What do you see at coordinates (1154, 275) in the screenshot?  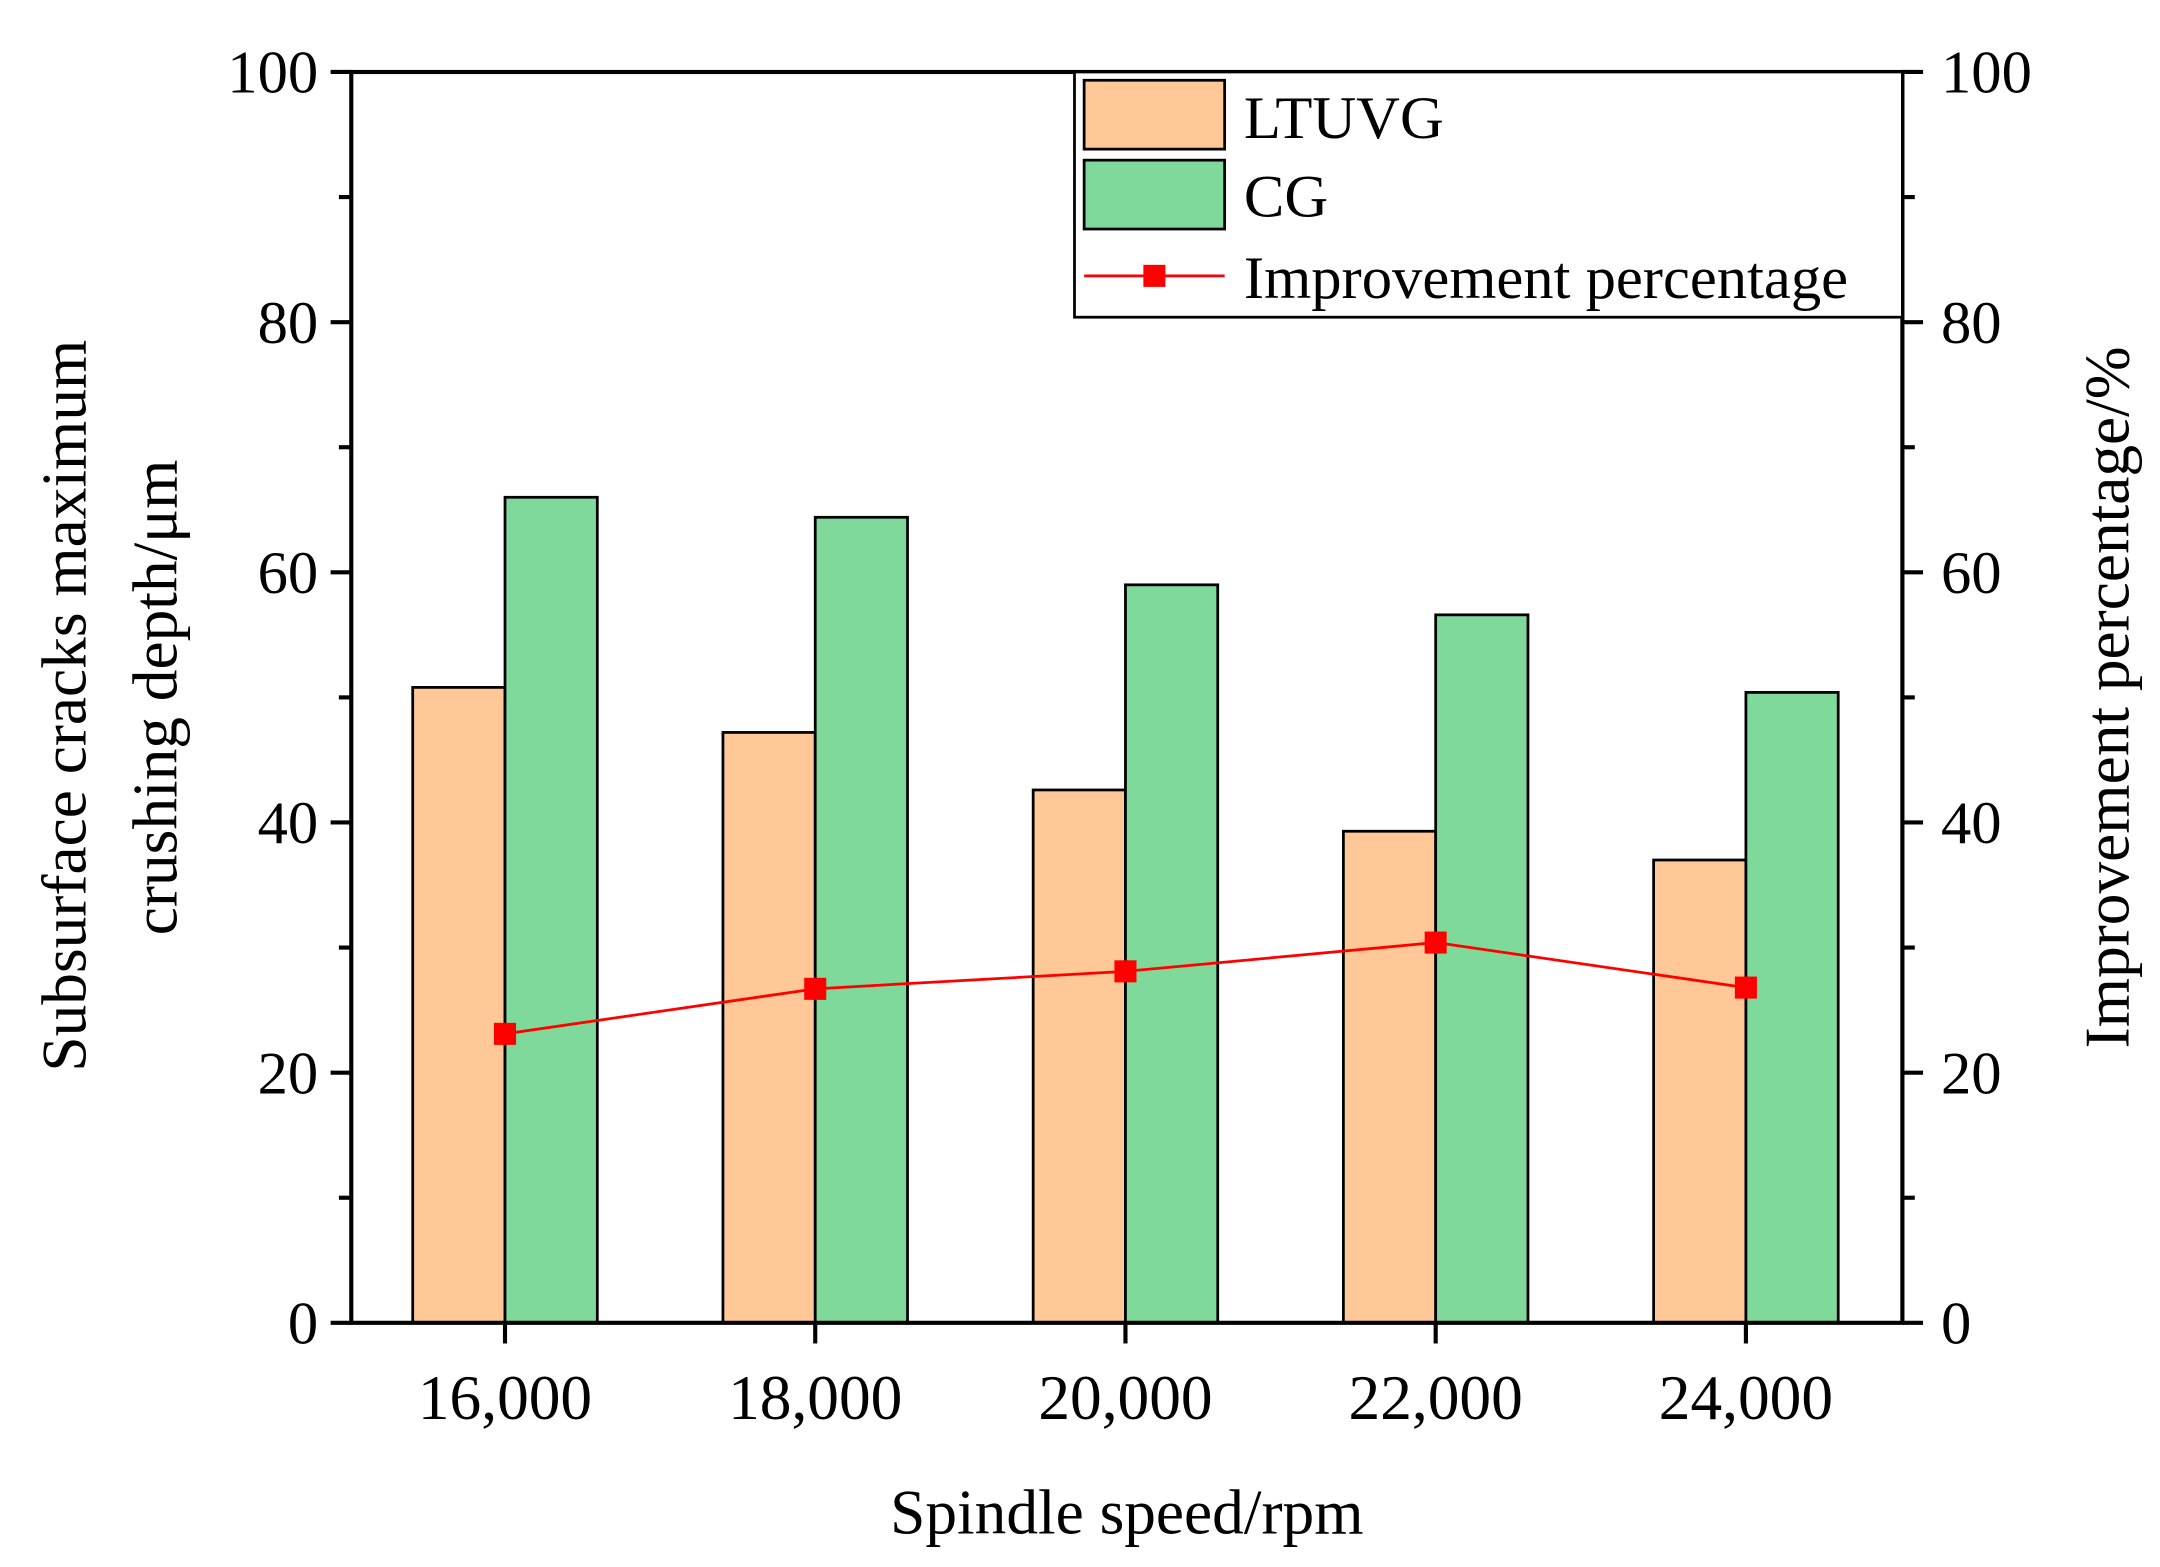 I see `legend-marker-improvement` at bounding box center [1154, 275].